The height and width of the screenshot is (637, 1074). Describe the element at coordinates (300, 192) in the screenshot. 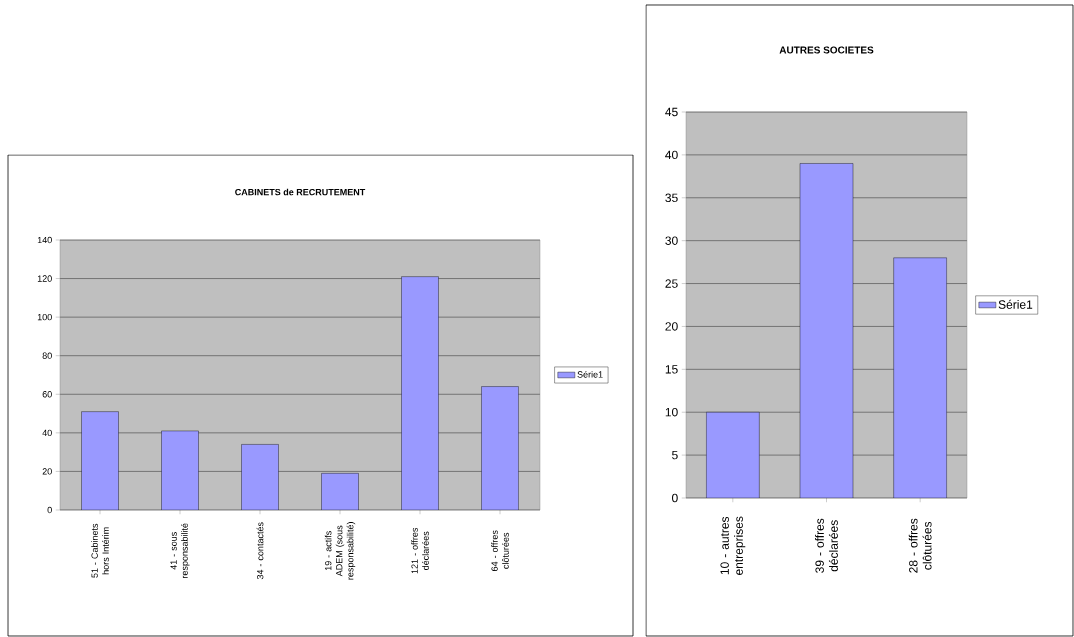

I see `chart-title: CABINETS de RECRUTEMENT` at that location.